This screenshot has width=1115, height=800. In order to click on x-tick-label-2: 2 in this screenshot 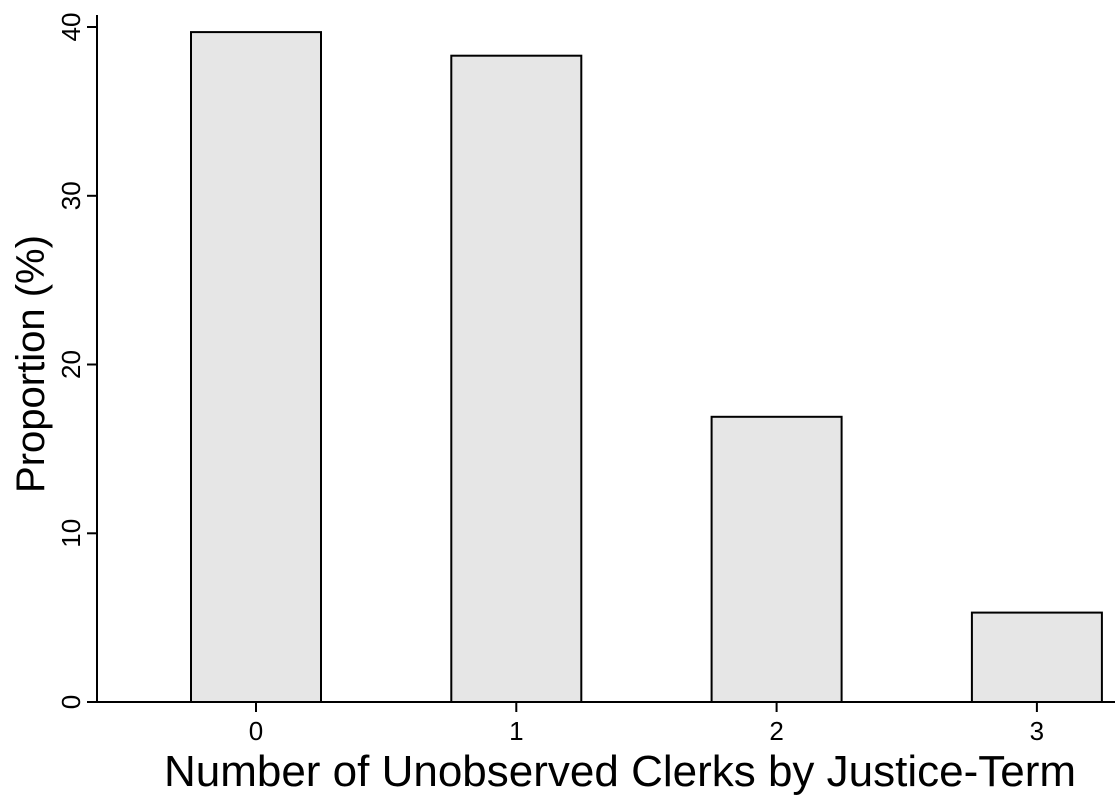, I will do `click(776, 731)`.